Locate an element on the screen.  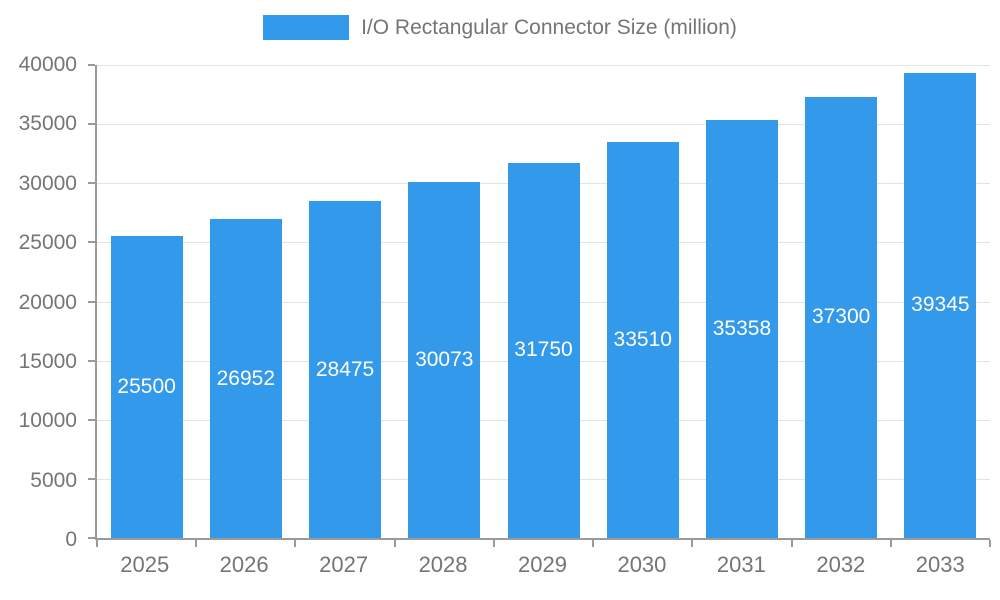
bar-2030: 33510 is located at coordinates (642, 339).